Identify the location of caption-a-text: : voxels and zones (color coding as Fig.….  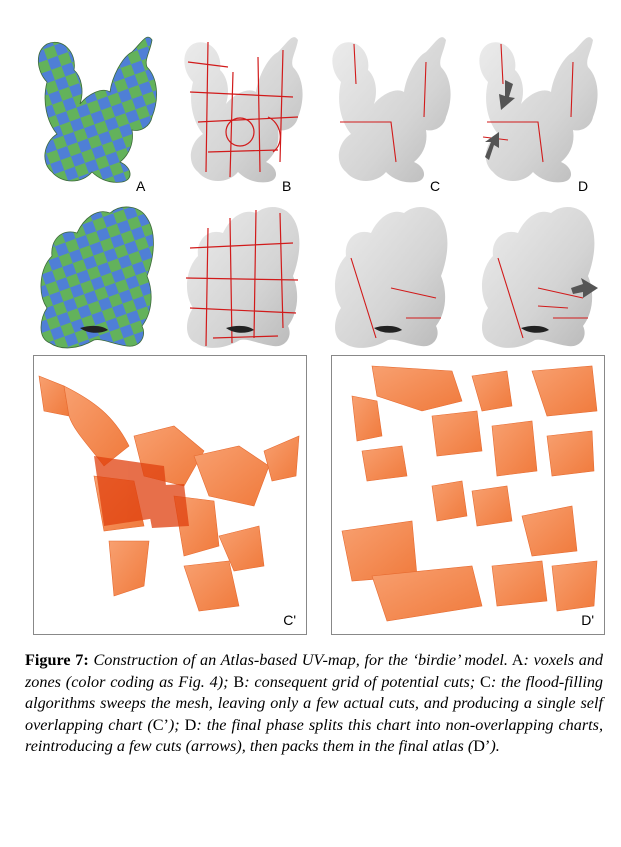
(314, 671).